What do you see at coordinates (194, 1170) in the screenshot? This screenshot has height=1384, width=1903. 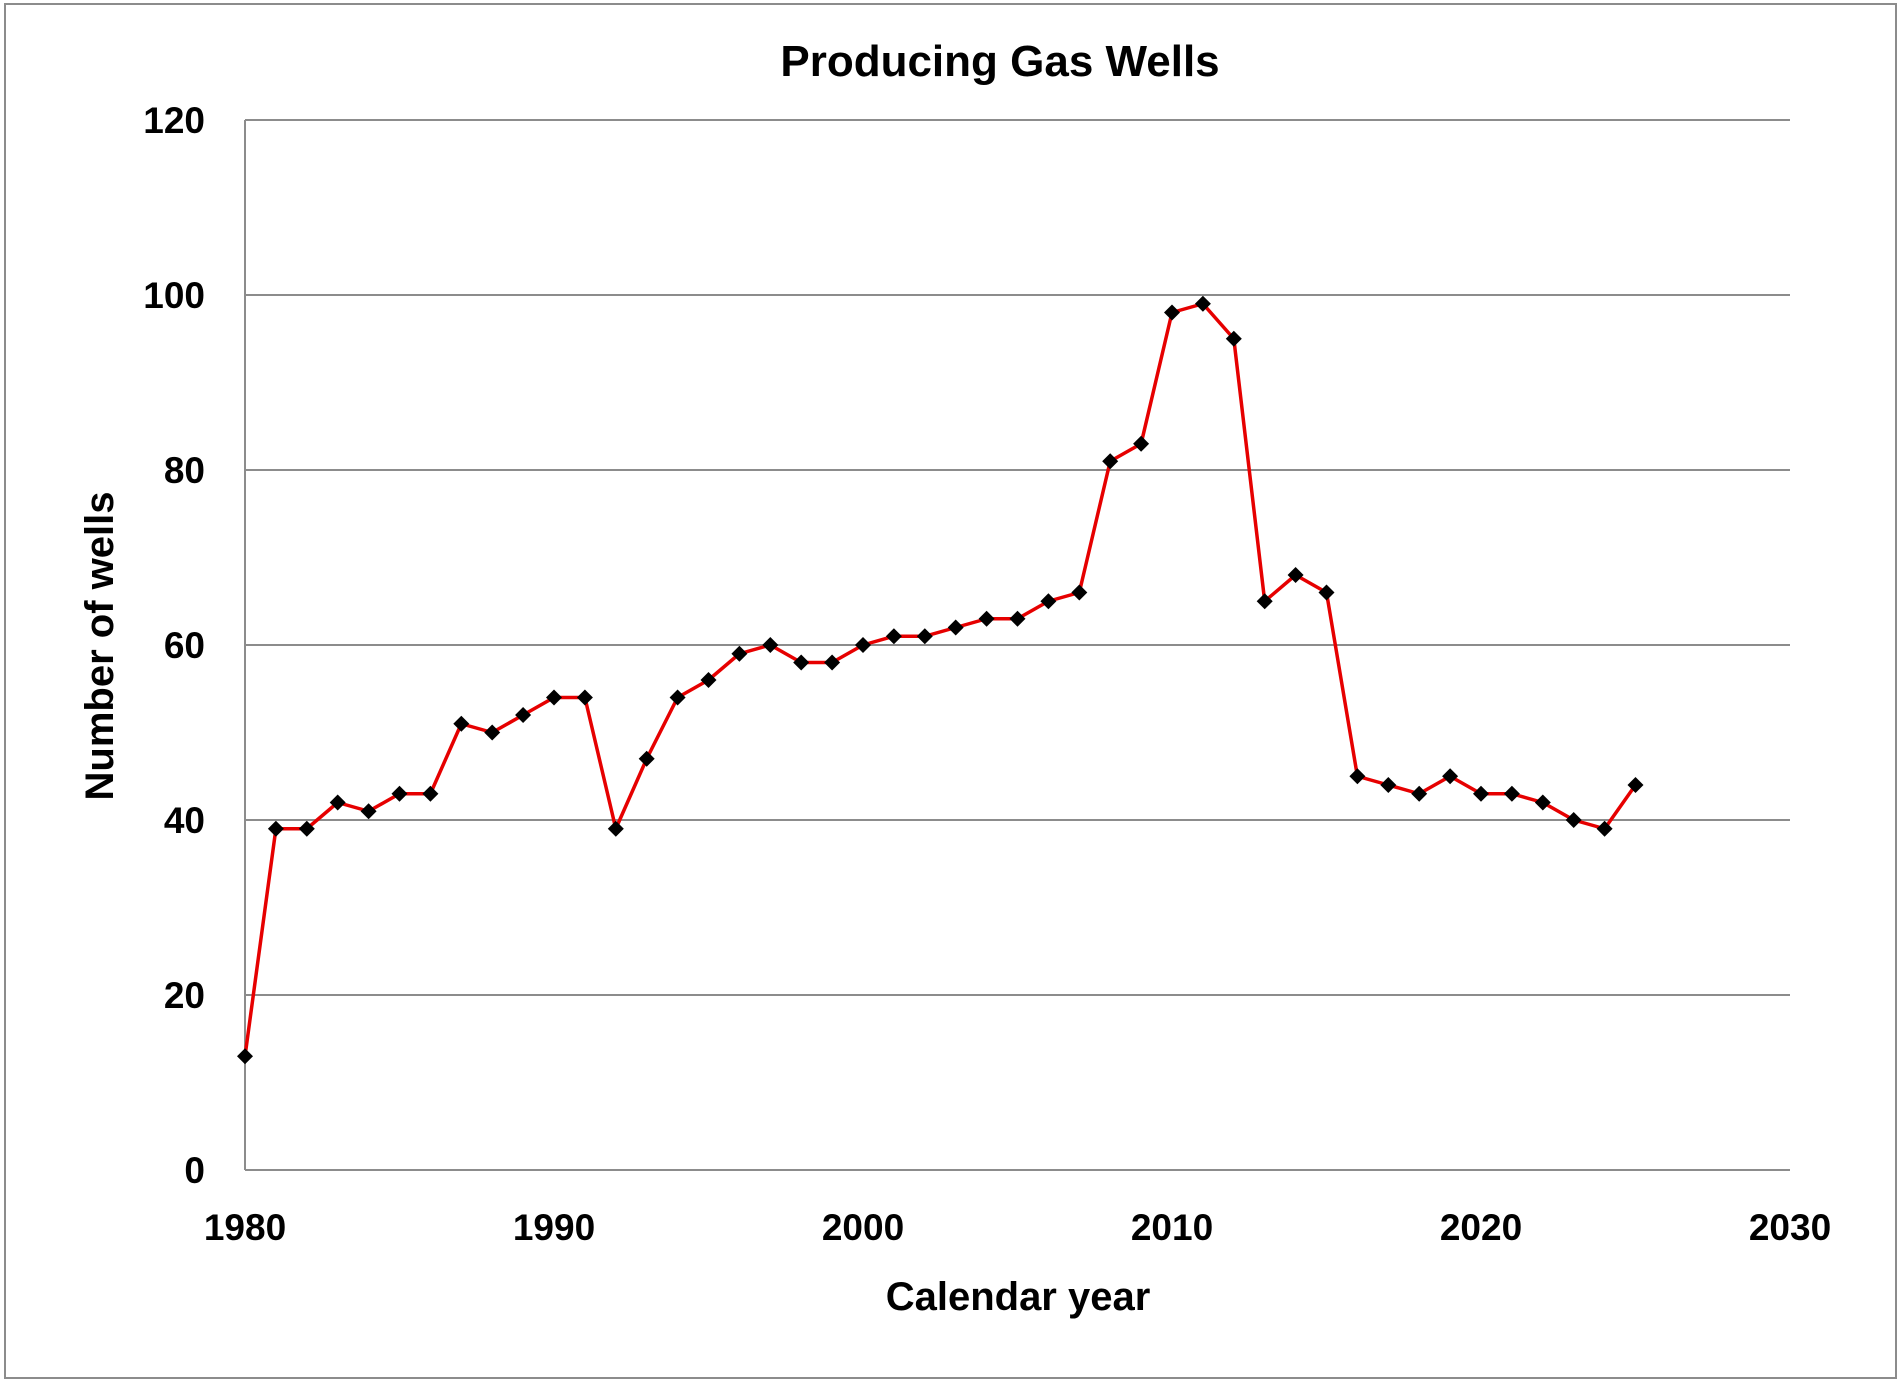 I see `y-tick-label: 0` at bounding box center [194, 1170].